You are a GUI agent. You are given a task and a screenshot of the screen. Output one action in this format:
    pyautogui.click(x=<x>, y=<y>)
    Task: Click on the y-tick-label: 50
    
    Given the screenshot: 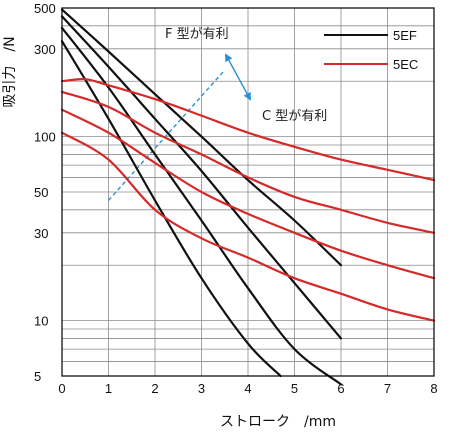 What is the action you would take?
    pyautogui.click(x=41, y=192)
    